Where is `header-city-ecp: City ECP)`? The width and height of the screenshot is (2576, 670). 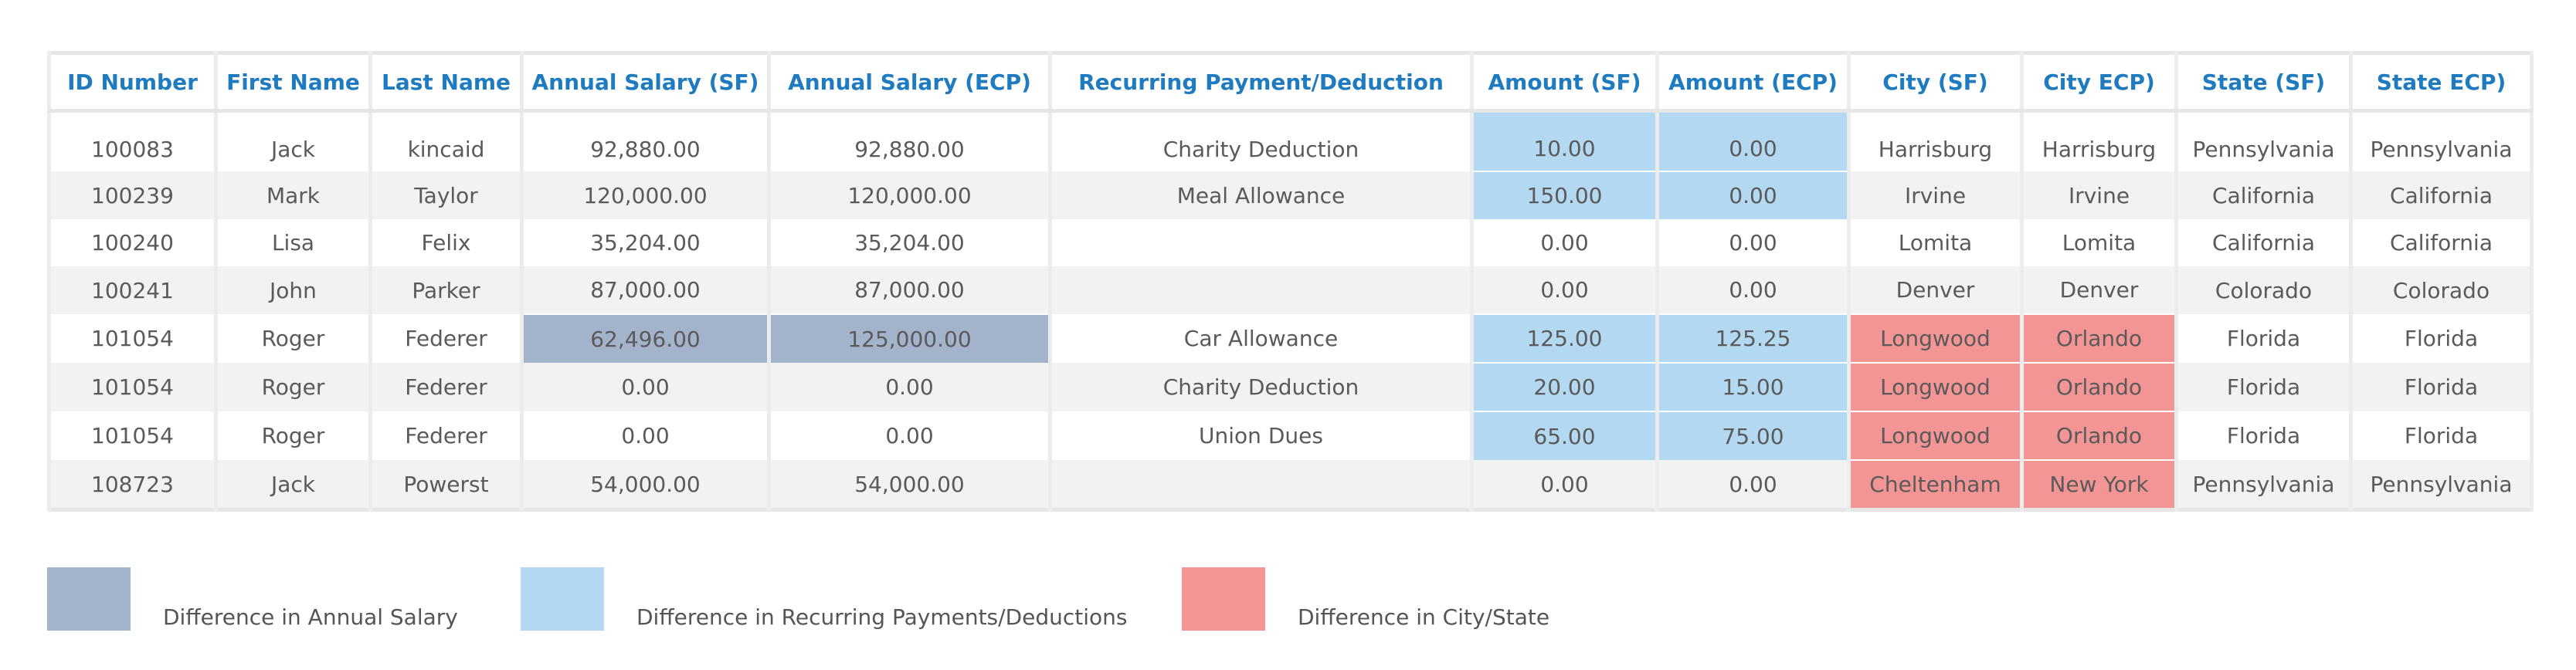
header-city-ecp: City ECP) is located at coordinates (2099, 82).